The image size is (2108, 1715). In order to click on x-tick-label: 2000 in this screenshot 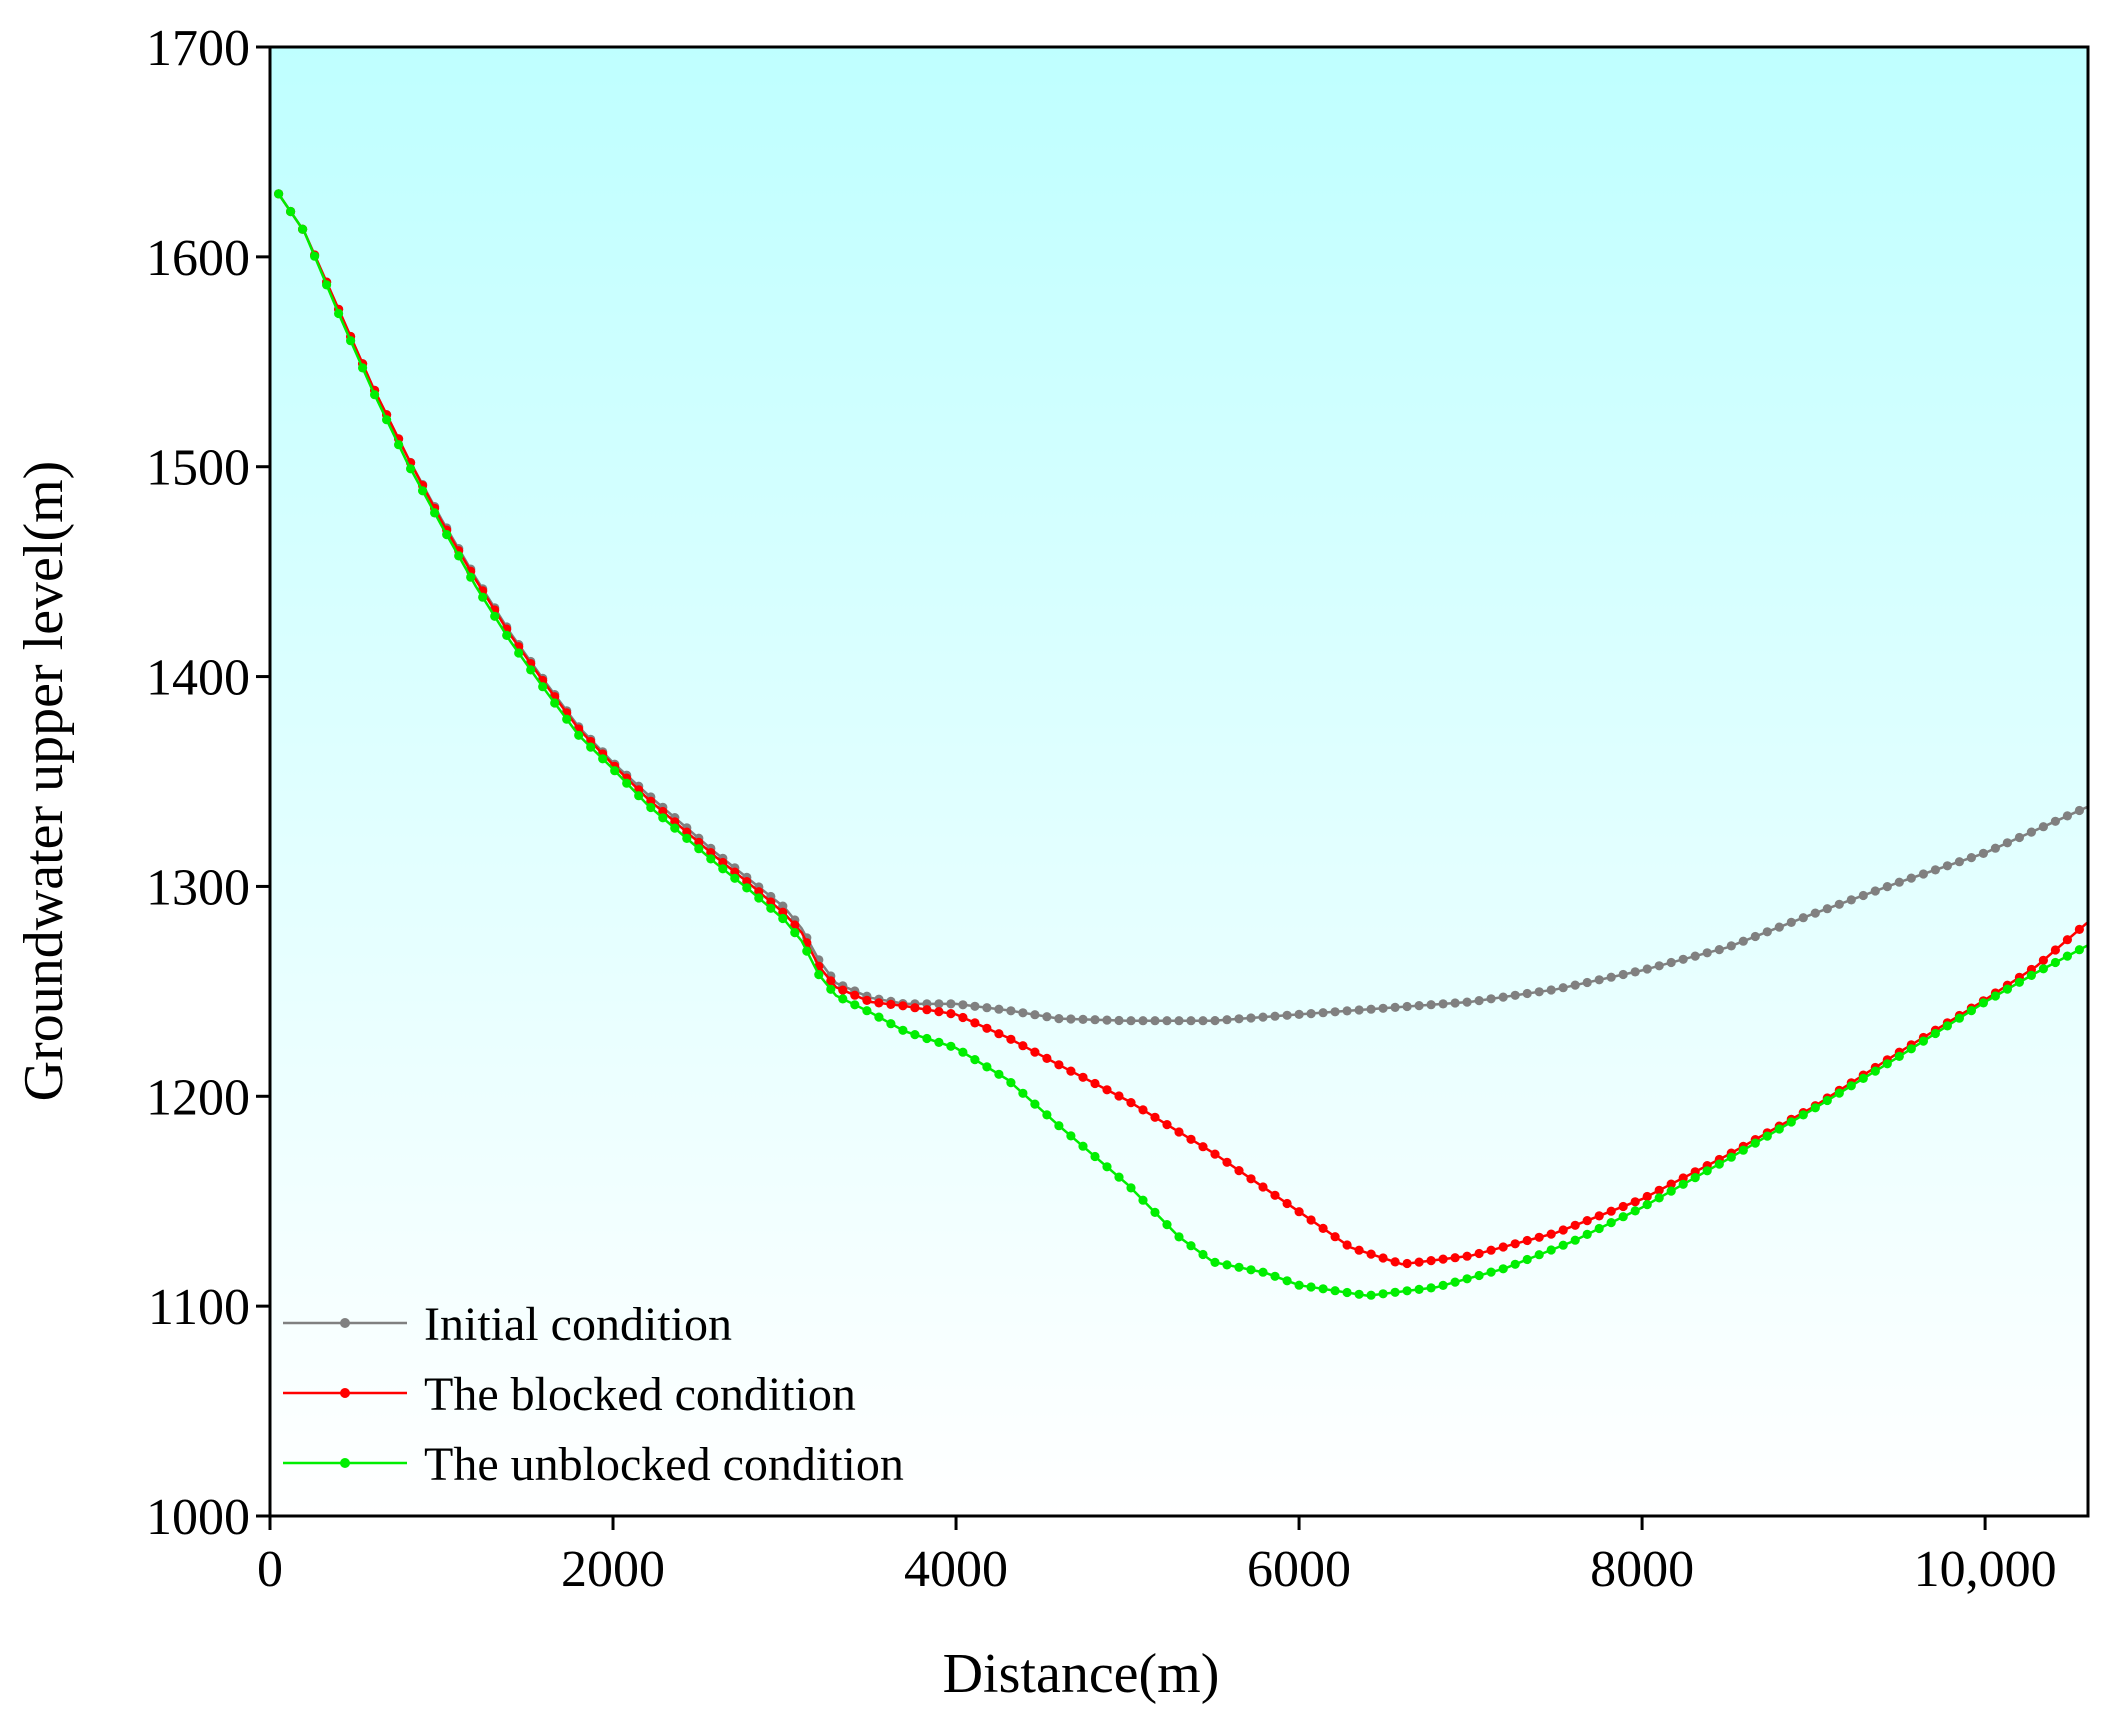, I will do `click(613, 1569)`.